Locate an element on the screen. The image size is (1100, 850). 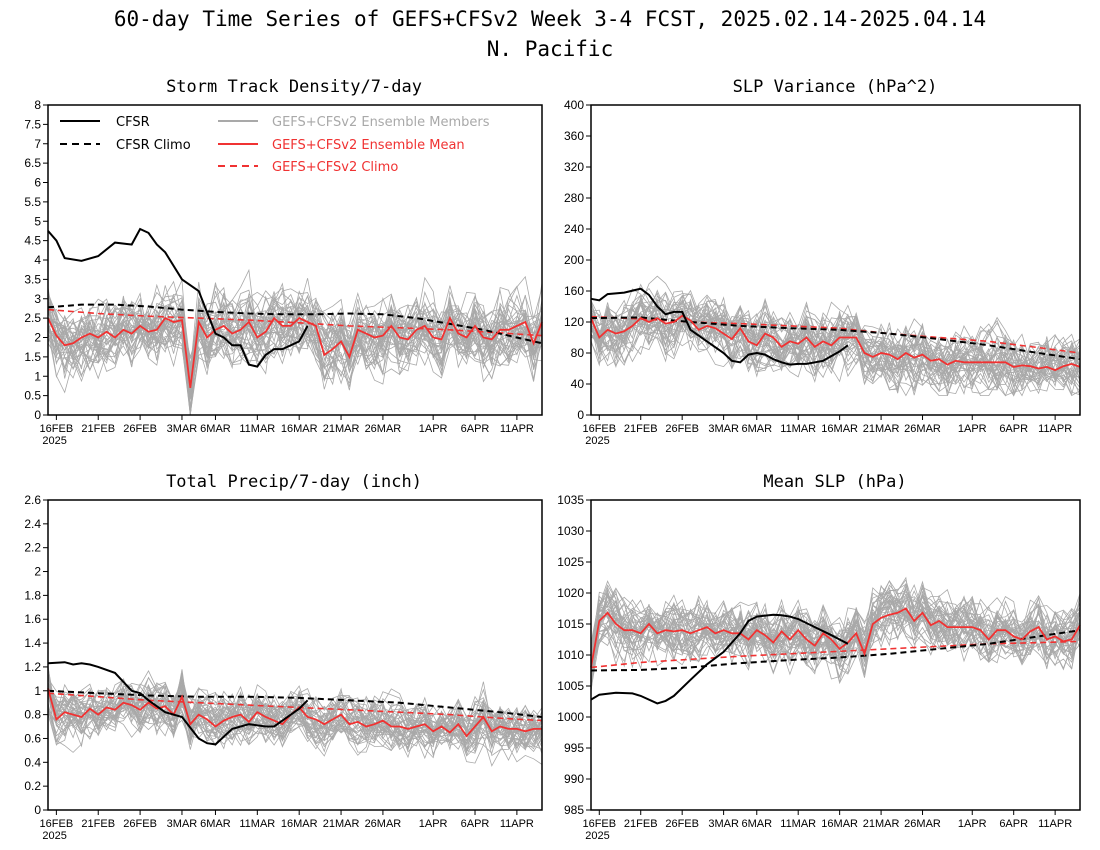
y-tick-label: 1.2 is located at coordinates (32, 667).